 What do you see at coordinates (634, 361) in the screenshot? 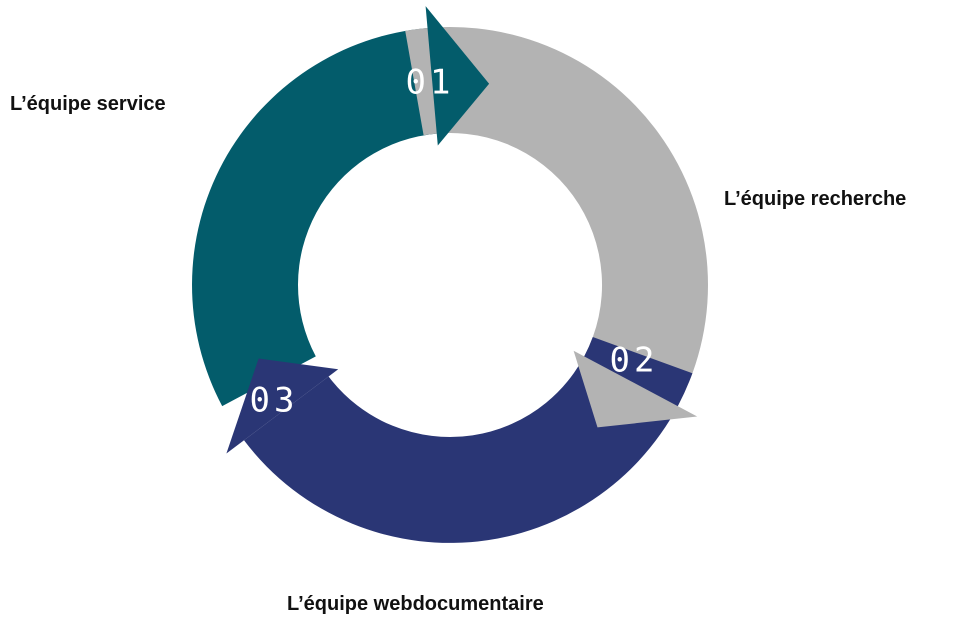
I see `step-number: 02` at bounding box center [634, 361].